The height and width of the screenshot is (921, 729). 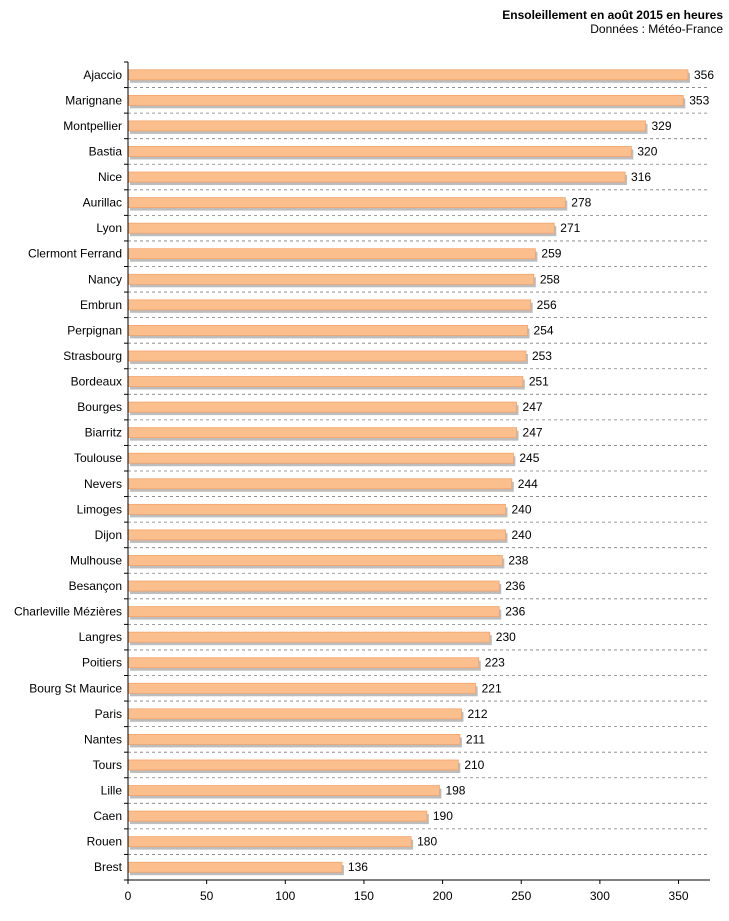 What do you see at coordinates (647, 151) in the screenshot?
I see `data-label: 320` at bounding box center [647, 151].